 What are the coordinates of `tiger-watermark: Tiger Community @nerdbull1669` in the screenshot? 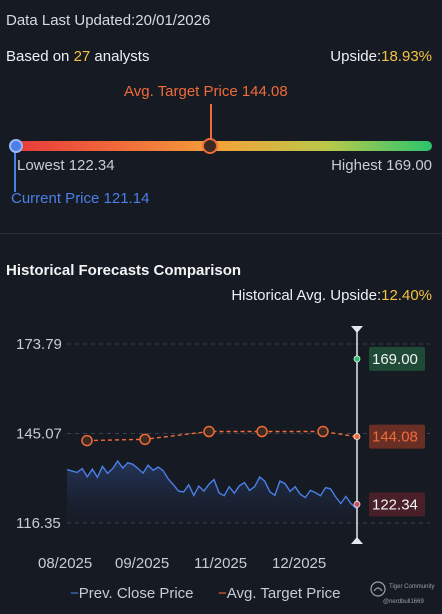 It's located at (401, 592).